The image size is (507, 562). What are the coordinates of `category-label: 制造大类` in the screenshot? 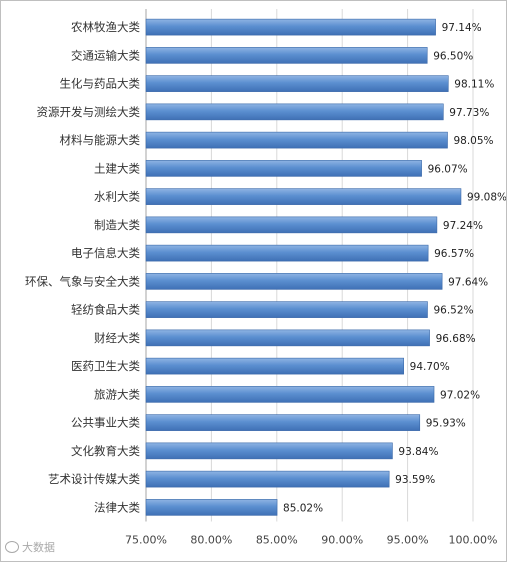 It's located at (117, 225).